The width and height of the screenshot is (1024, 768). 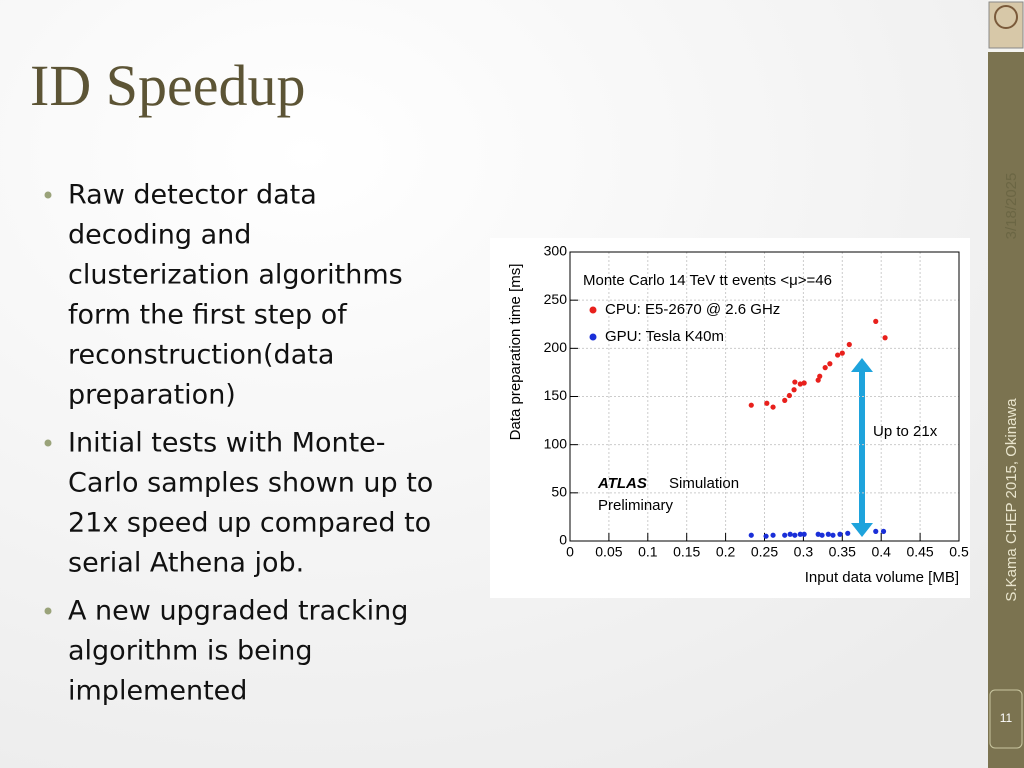 I want to click on legend-label: CPU: E5-2670 @ 2.6 GHz, so click(x=692, y=309).